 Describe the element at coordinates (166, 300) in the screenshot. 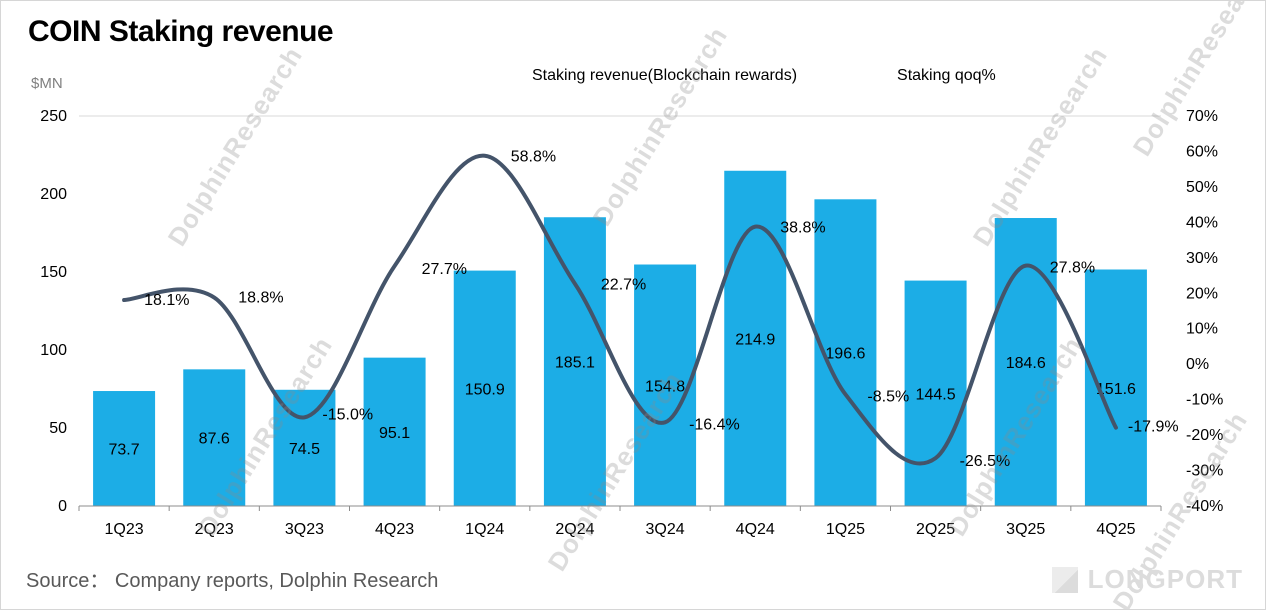

I see `qoq-label-1Q23: 18.1%` at that location.